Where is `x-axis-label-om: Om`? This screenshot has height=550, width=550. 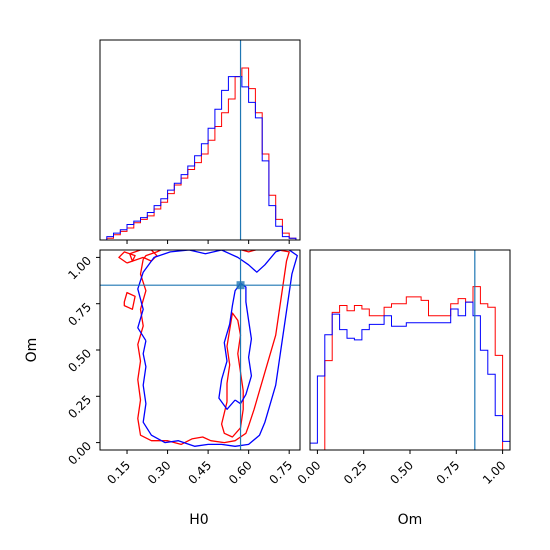
x-axis-label-om: Om is located at coordinates (410, 520).